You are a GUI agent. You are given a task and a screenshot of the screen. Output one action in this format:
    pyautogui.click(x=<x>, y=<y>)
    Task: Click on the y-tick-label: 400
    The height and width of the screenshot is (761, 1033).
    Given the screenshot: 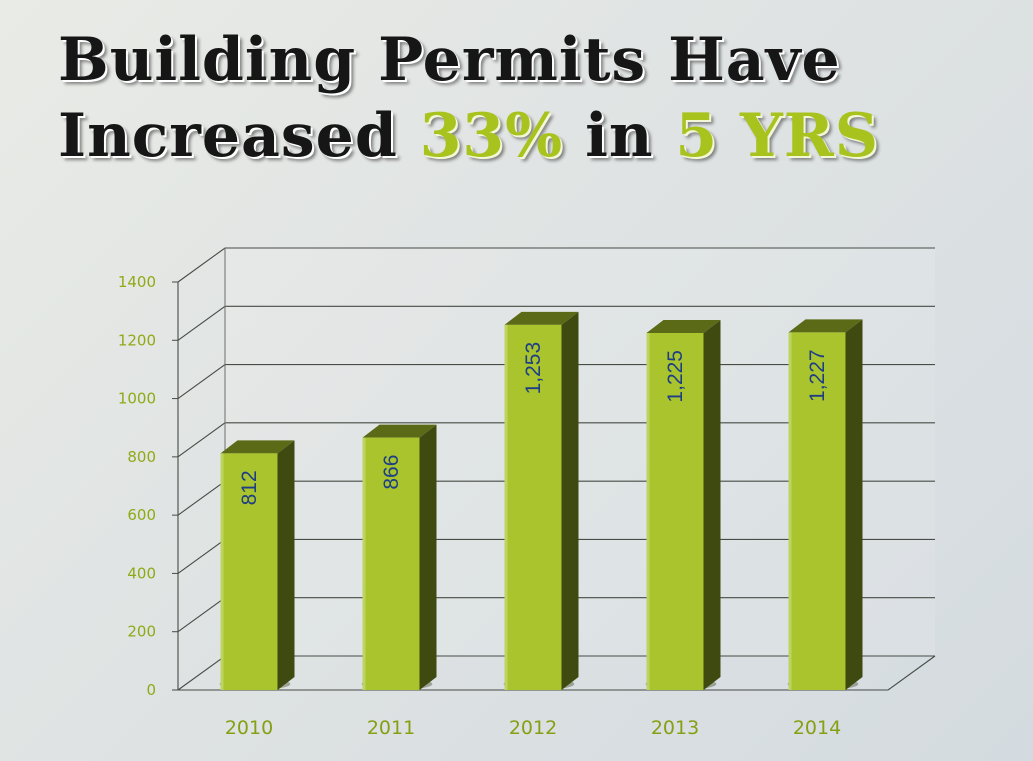 What is the action you would take?
    pyautogui.click(x=141, y=573)
    